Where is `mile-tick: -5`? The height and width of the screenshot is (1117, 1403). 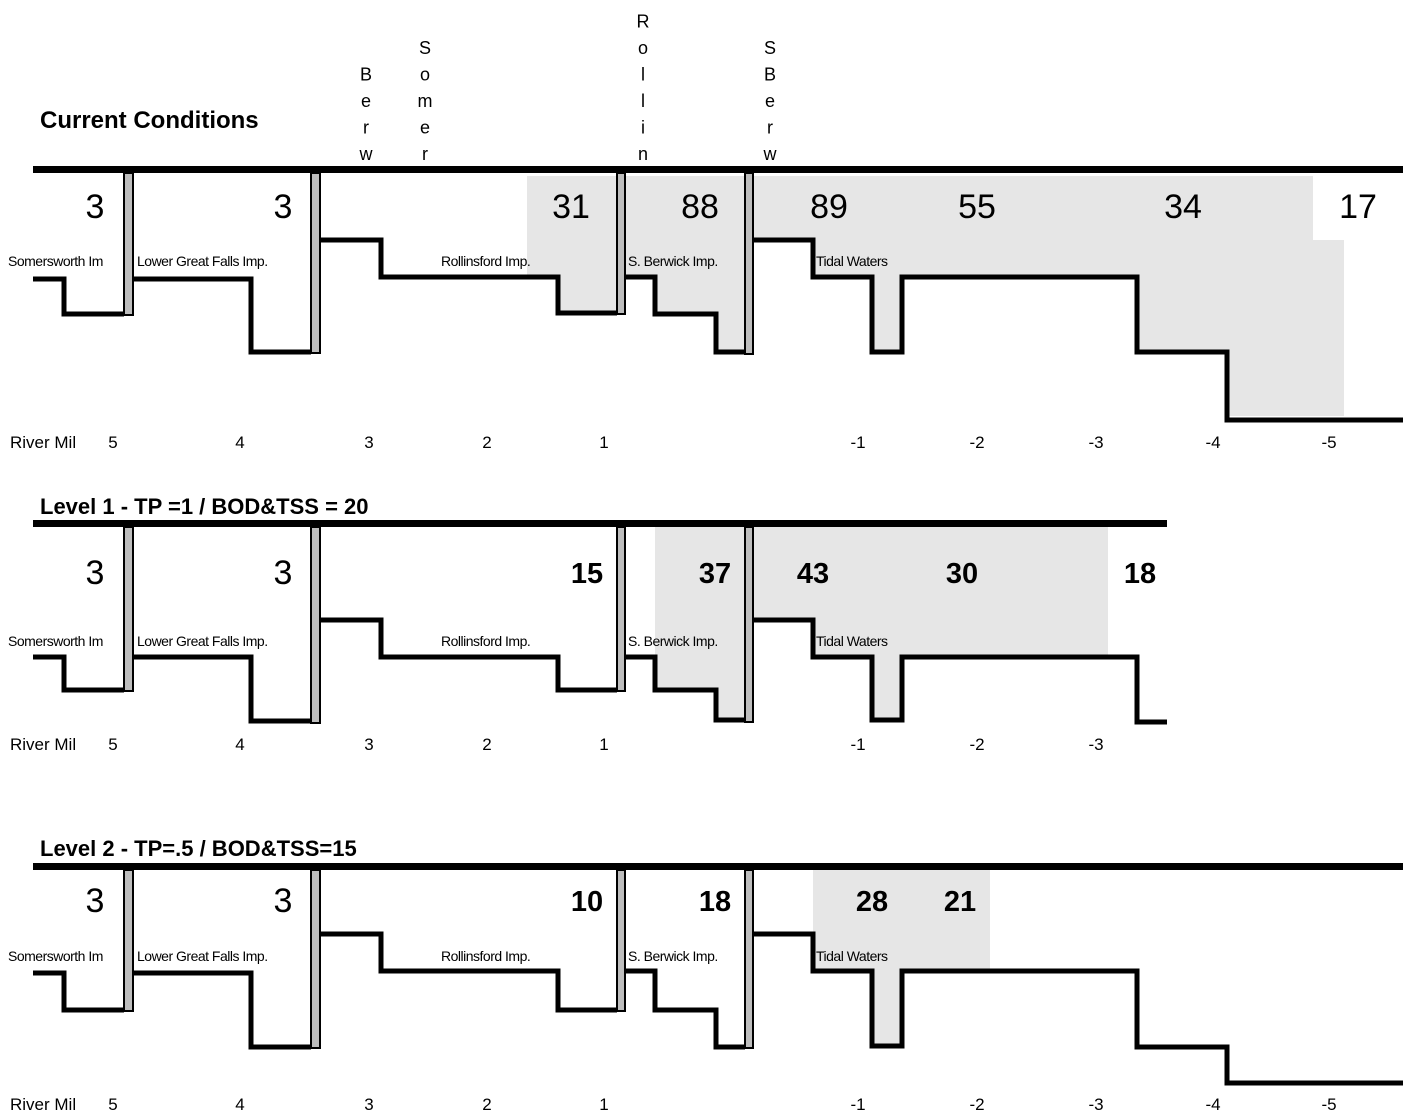
mile-tick: -5 is located at coordinates (1328, 442).